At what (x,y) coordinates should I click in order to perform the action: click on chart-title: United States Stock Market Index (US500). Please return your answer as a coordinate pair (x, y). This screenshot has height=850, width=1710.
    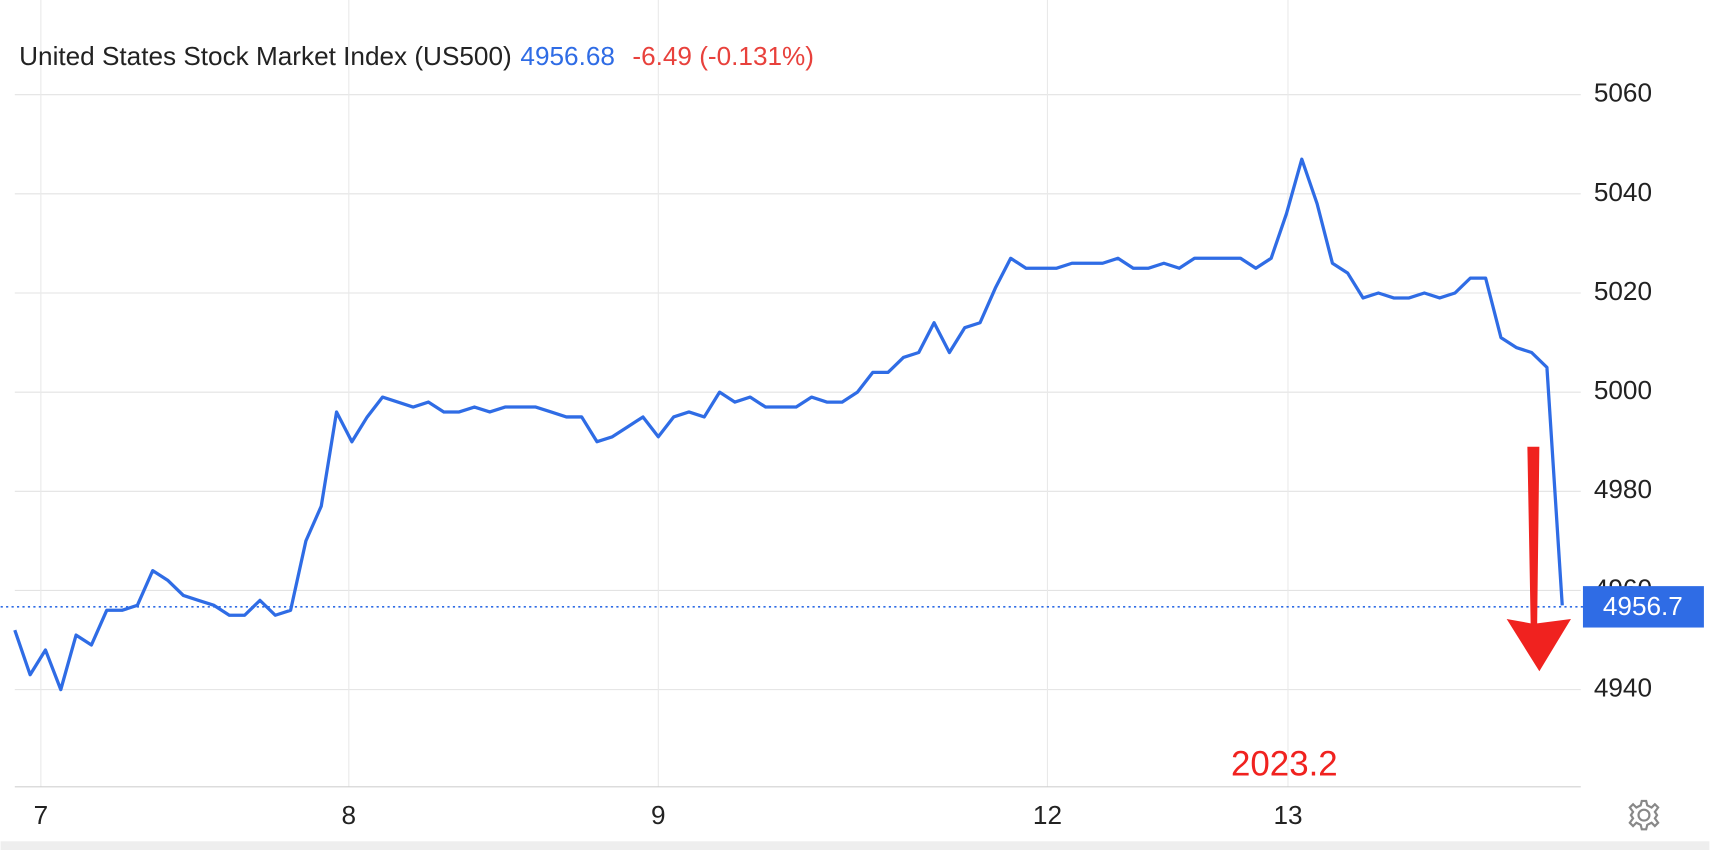
    Looking at the image, I should click on (265, 56).